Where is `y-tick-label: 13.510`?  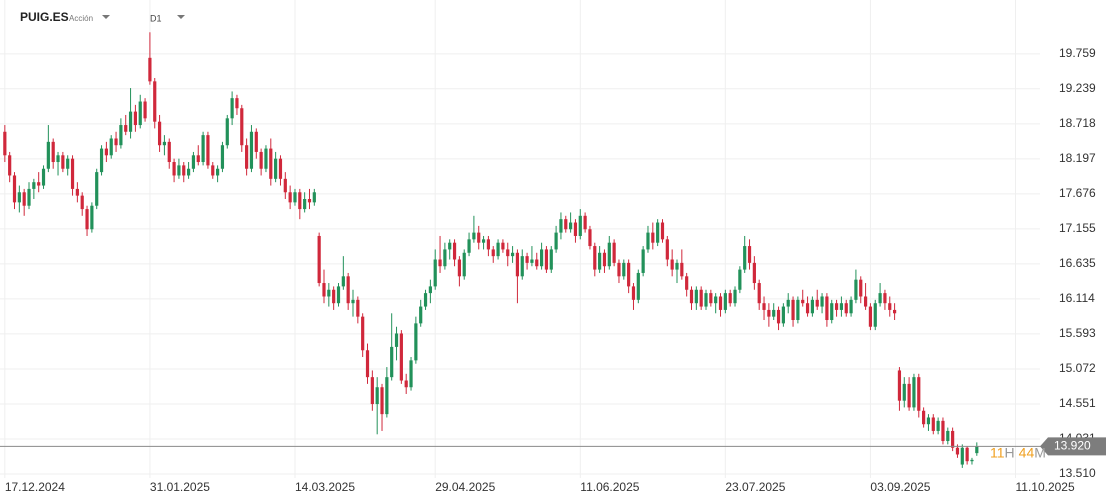 y-tick-label: 13.510 is located at coordinates (1077, 473).